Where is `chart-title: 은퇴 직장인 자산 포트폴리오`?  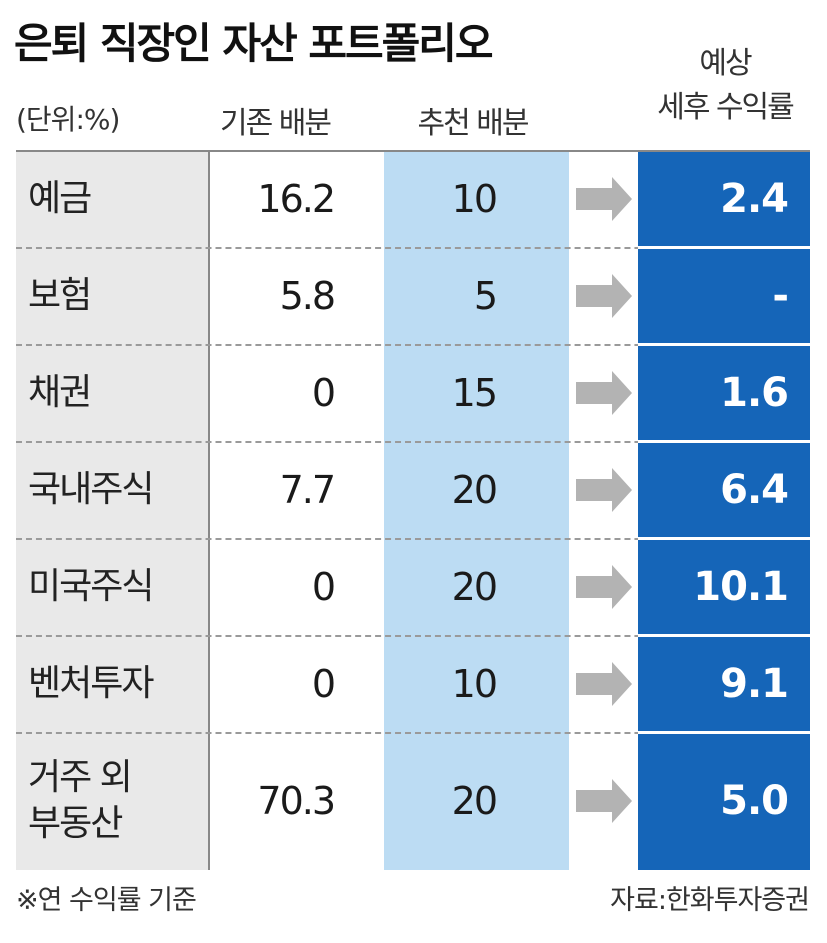 chart-title: 은퇴 직장인 자산 포트폴리오 is located at coordinates (254, 43).